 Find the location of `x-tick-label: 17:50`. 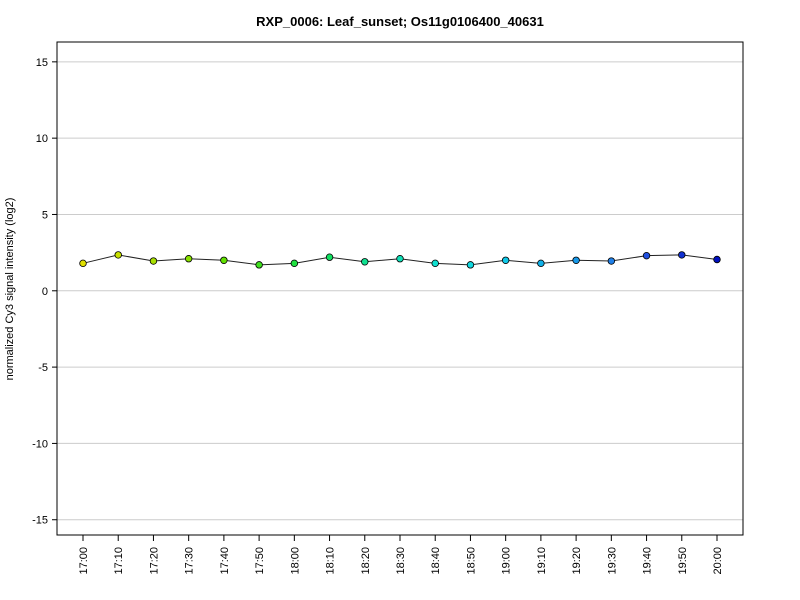

x-tick-label: 17:50 is located at coordinates (260, 561).